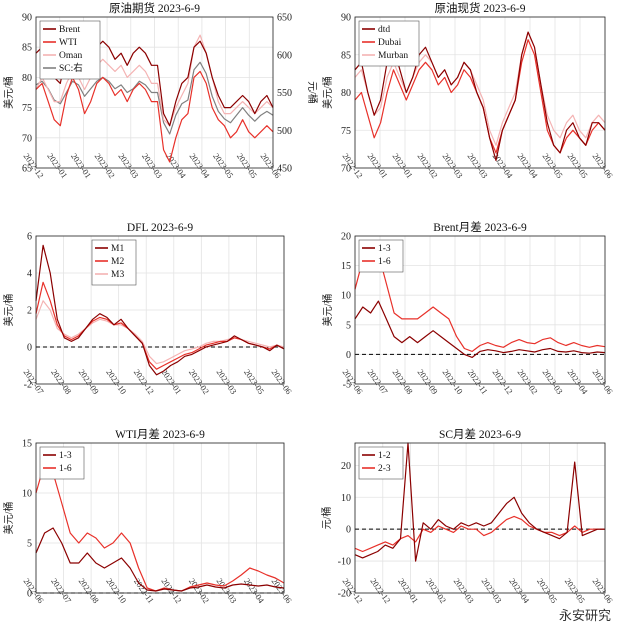  Describe the element at coordinates (27, 78) in the screenshot. I see `y-tick-label: 80` at that location.